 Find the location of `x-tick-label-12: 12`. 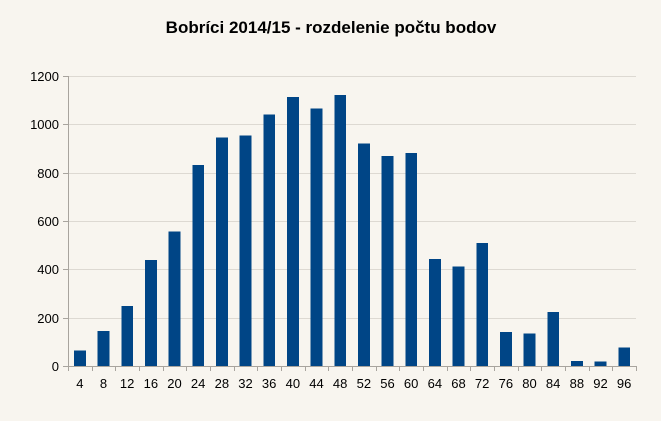

x-tick-label-12: 12 is located at coordinates (127, 383).